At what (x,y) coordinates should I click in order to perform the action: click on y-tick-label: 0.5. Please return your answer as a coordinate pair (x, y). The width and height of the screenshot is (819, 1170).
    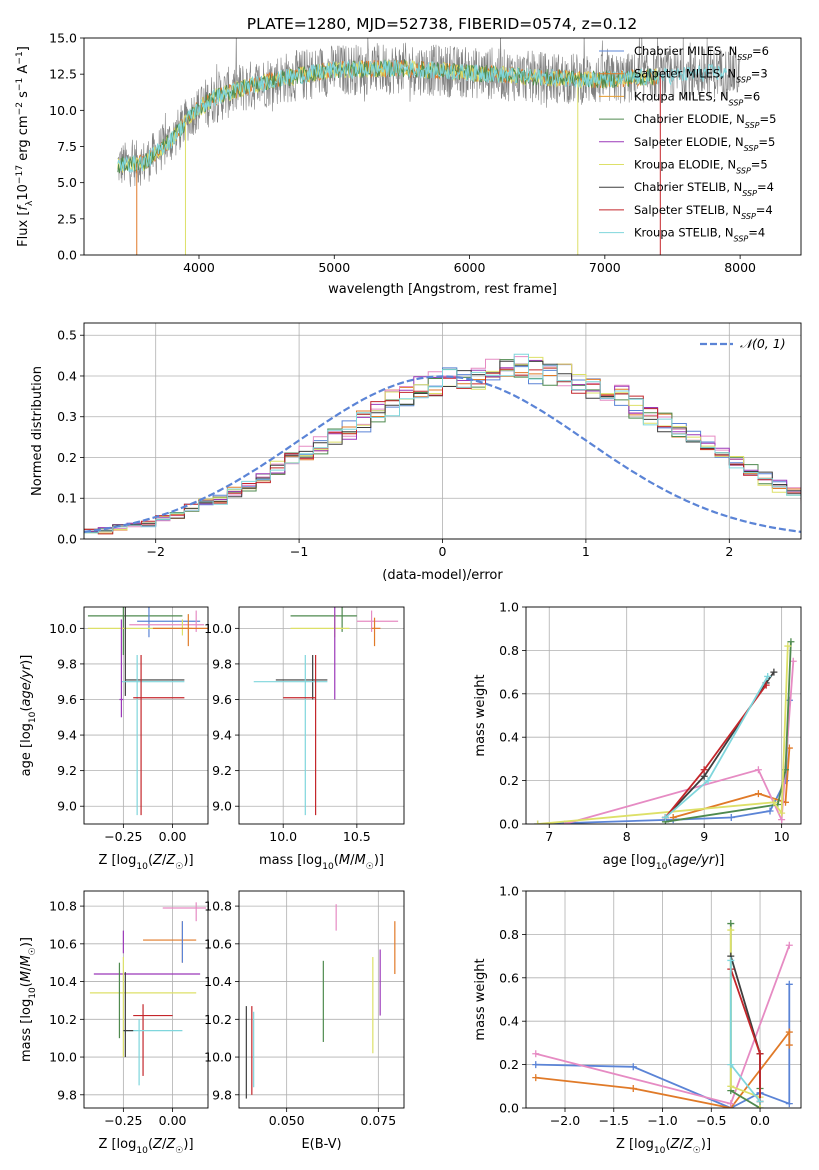
    Looking at the image, I should click on (67, 335).